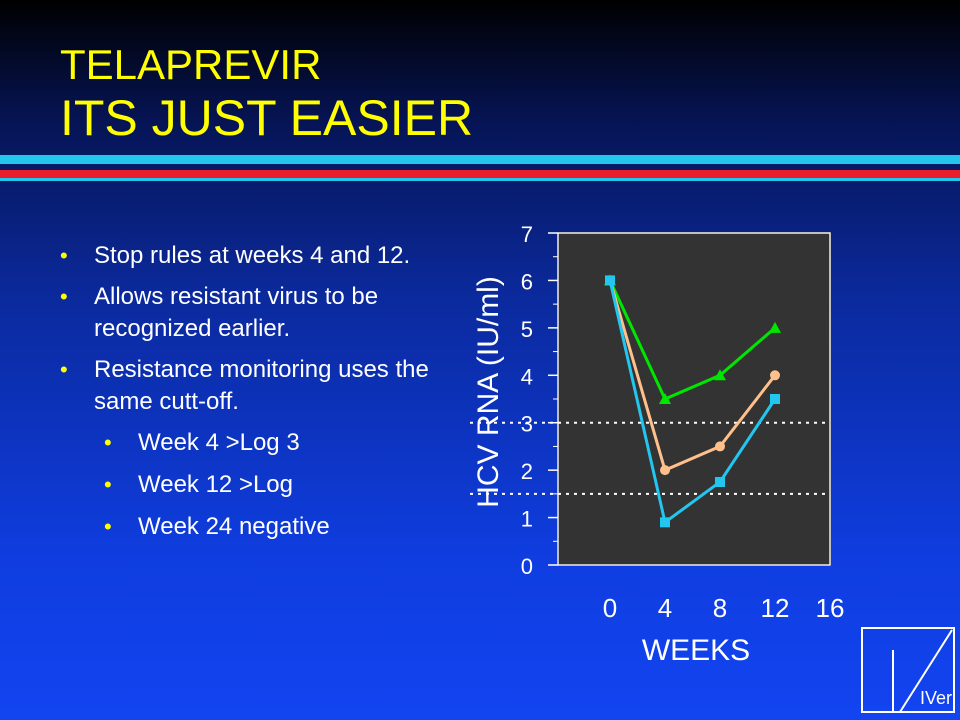 The image size is (960, 720). Describe the element at coordinates (267, 118) in the screenshot. I see `title-line-2: ITS JUST EASIER` at that location.